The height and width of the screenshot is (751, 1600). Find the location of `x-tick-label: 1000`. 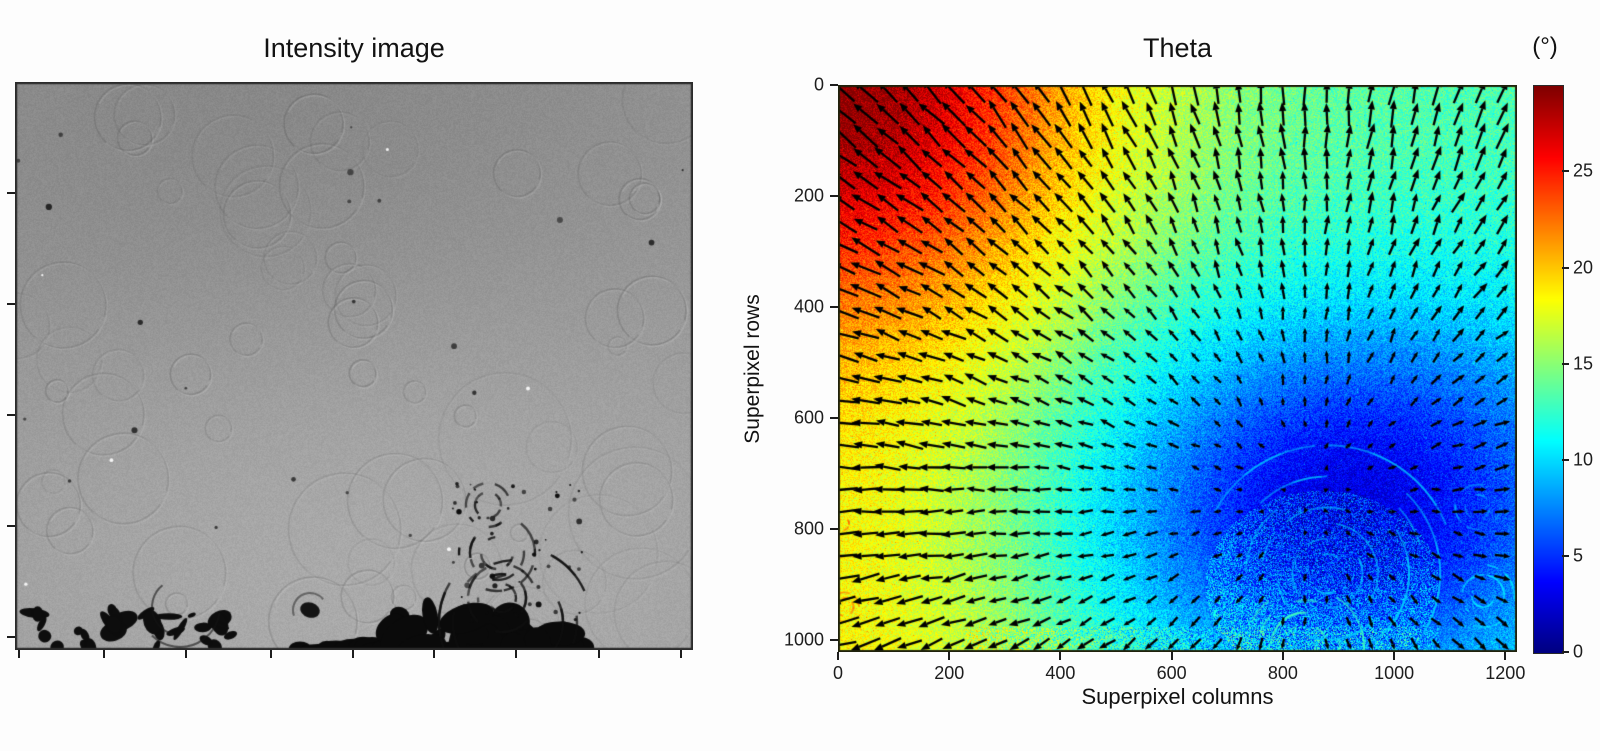

x-tick-label: 1000 is located at coordinates (1394, 673).